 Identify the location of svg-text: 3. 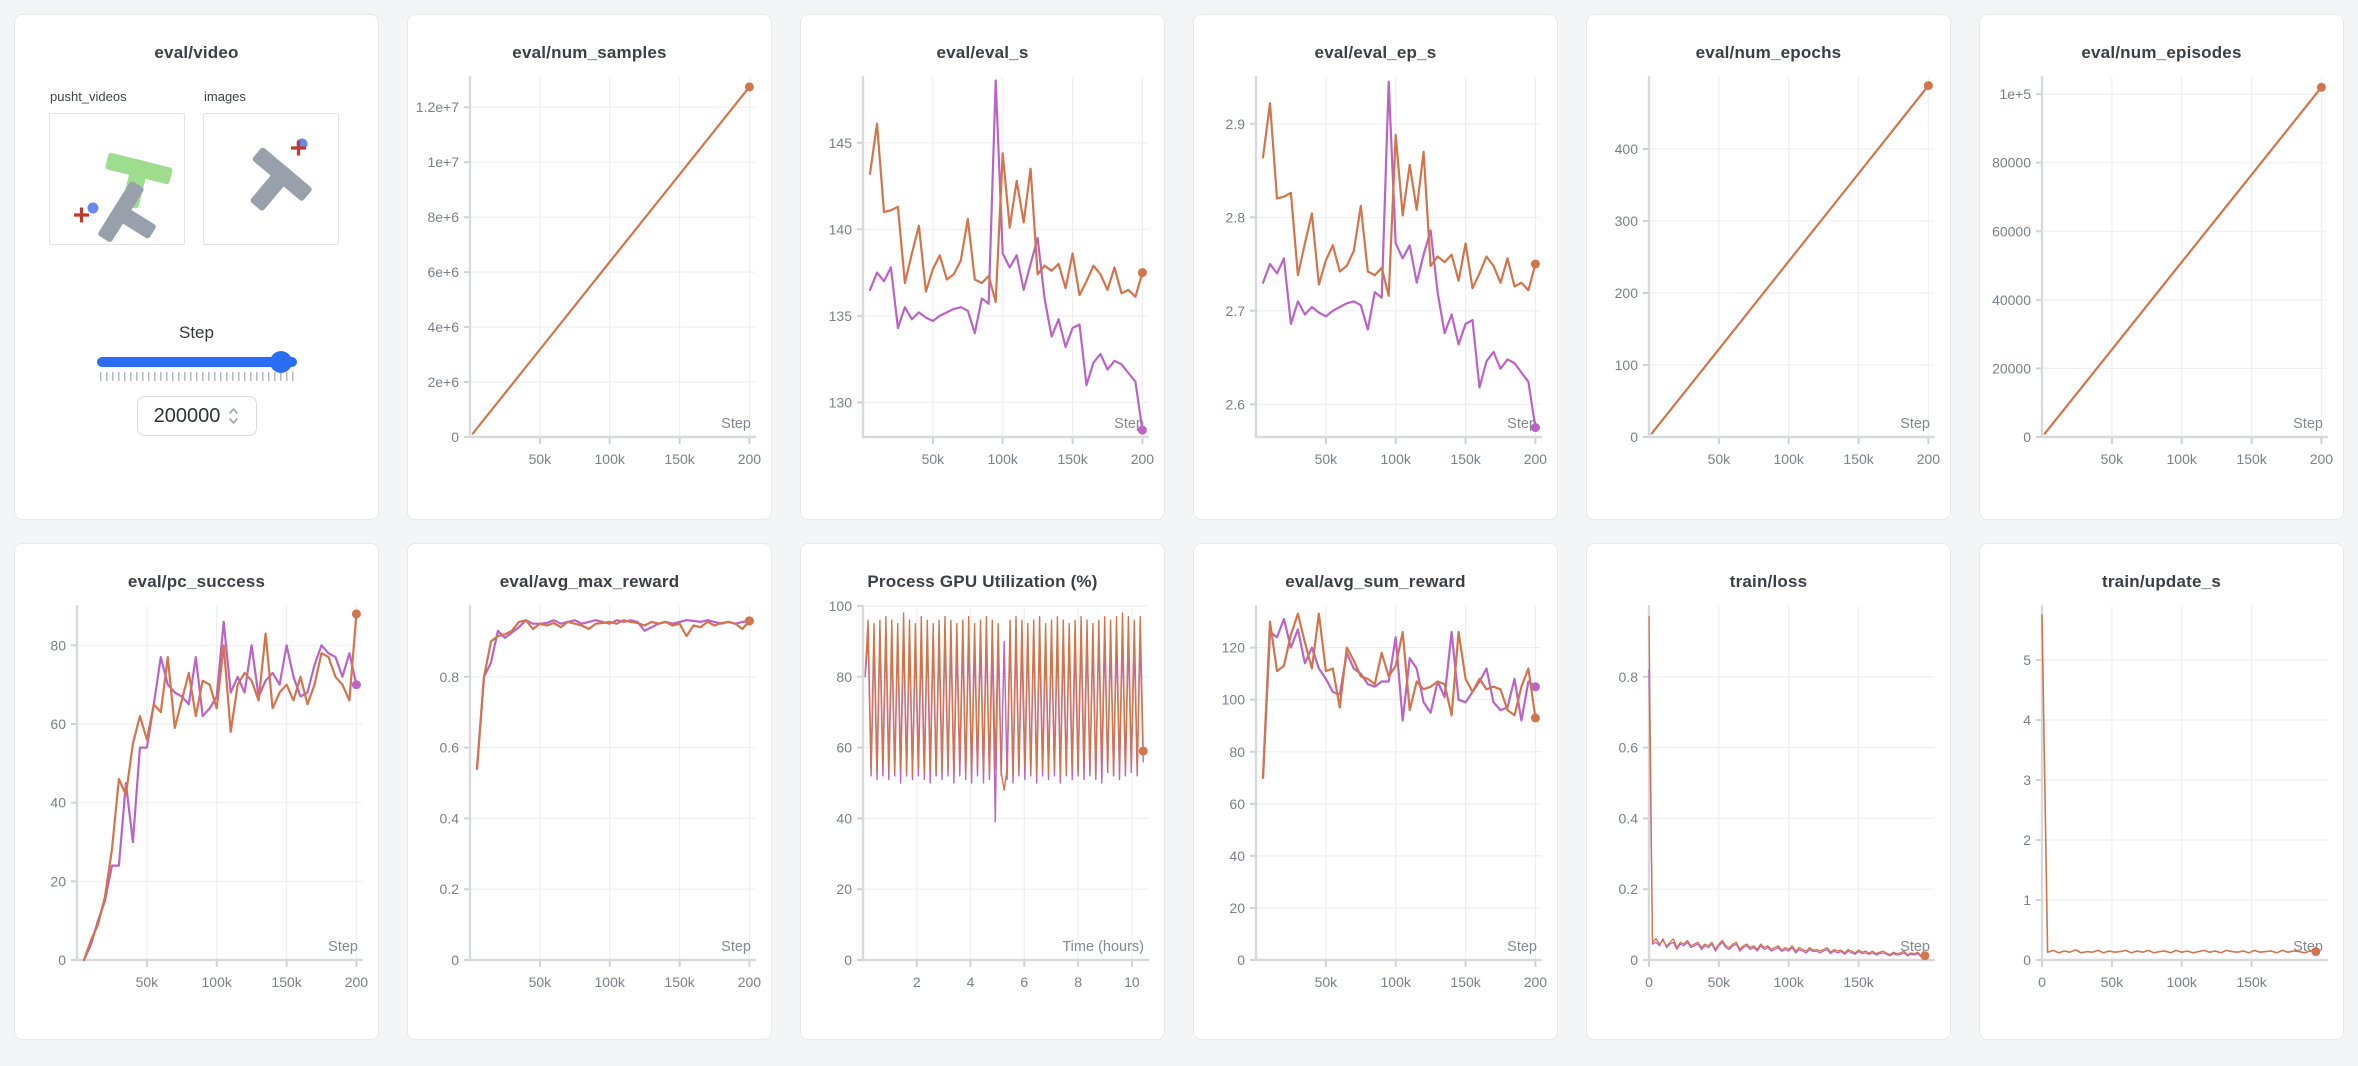
(2027, 780).